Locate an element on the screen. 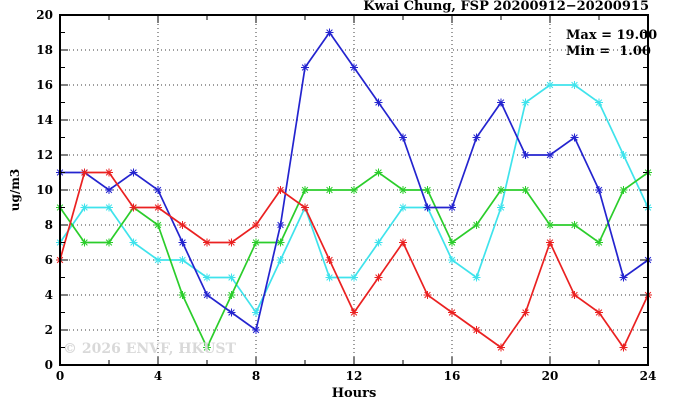 The width and height of the screenshot is (674, 409). x-axis-label: Hours is located at coordinates (354, 393).